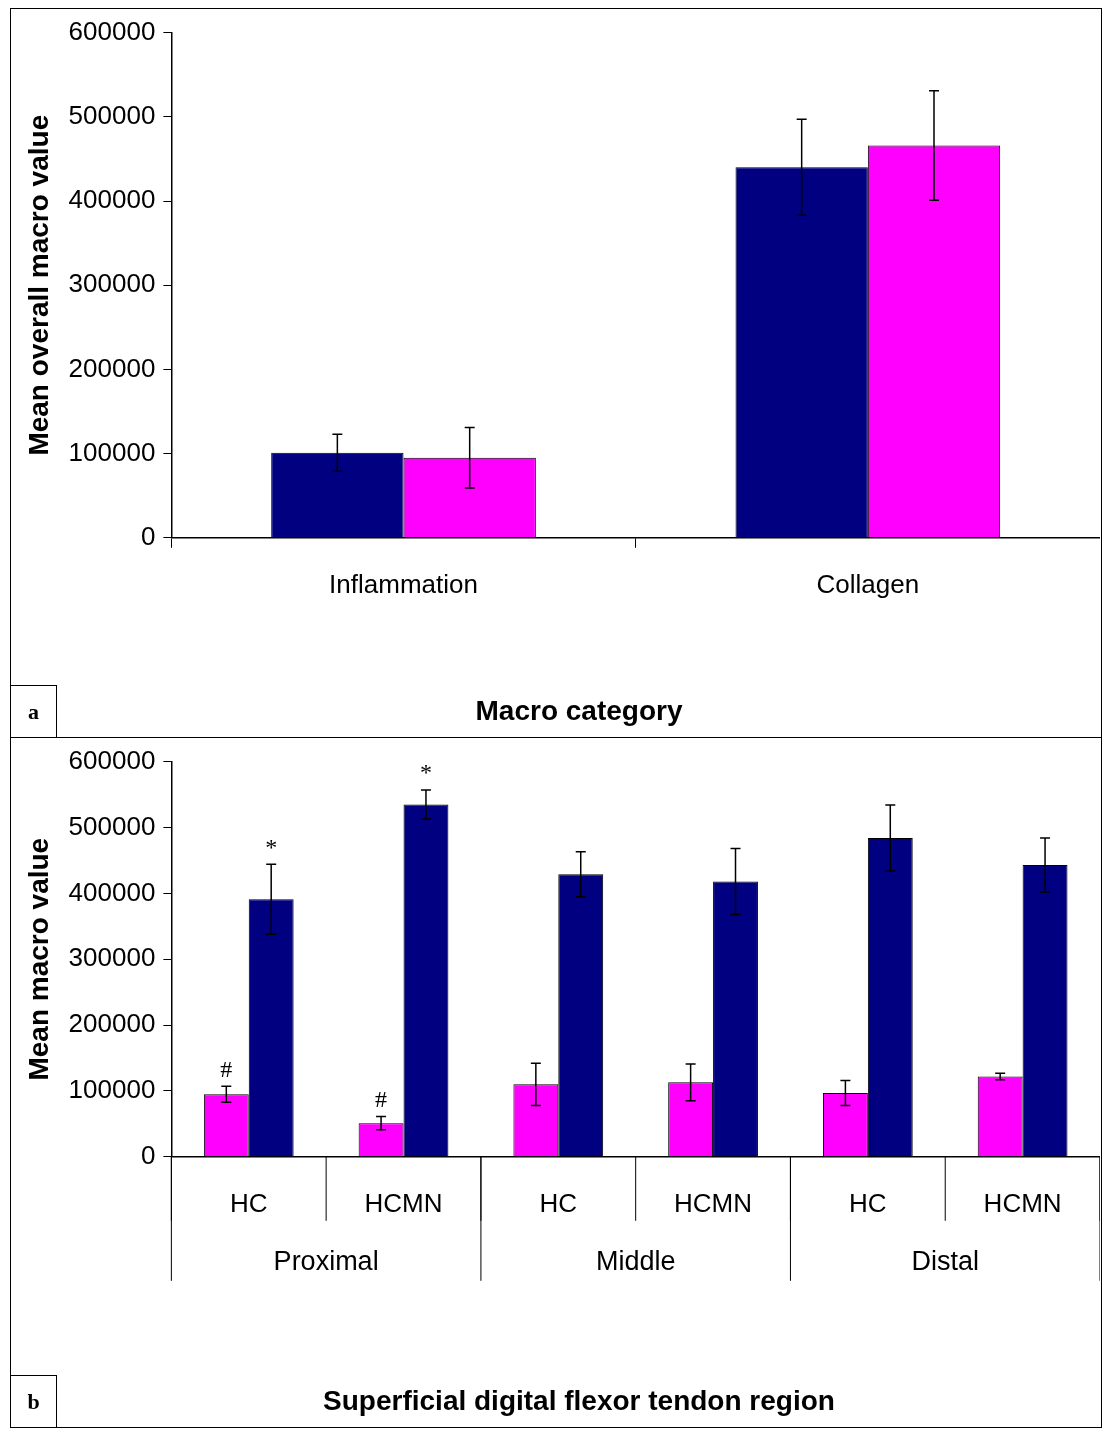 This screenshot has height=1448, width=1104. I want to click on text: Distal, so click(945, 1261).